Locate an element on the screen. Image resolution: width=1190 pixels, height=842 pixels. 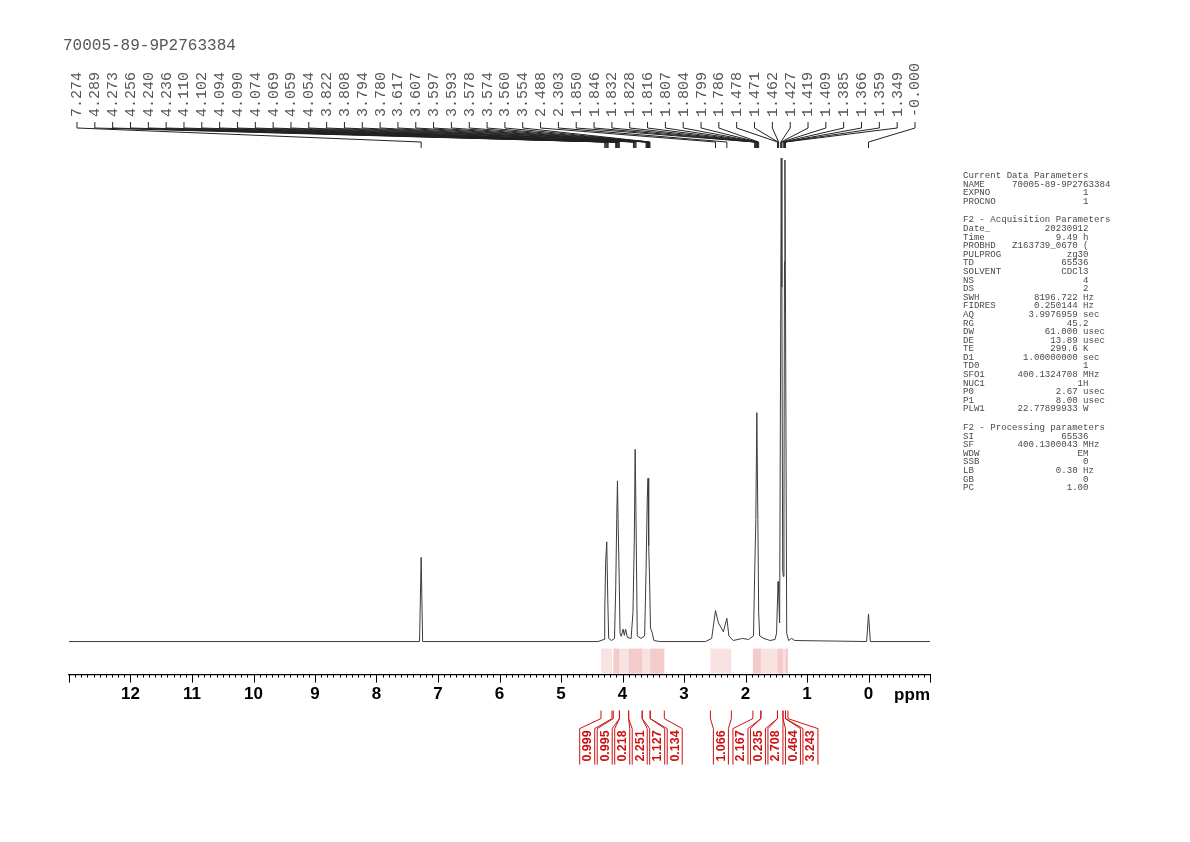
x-tick-label: 12 is located at coordinates (130, 694).